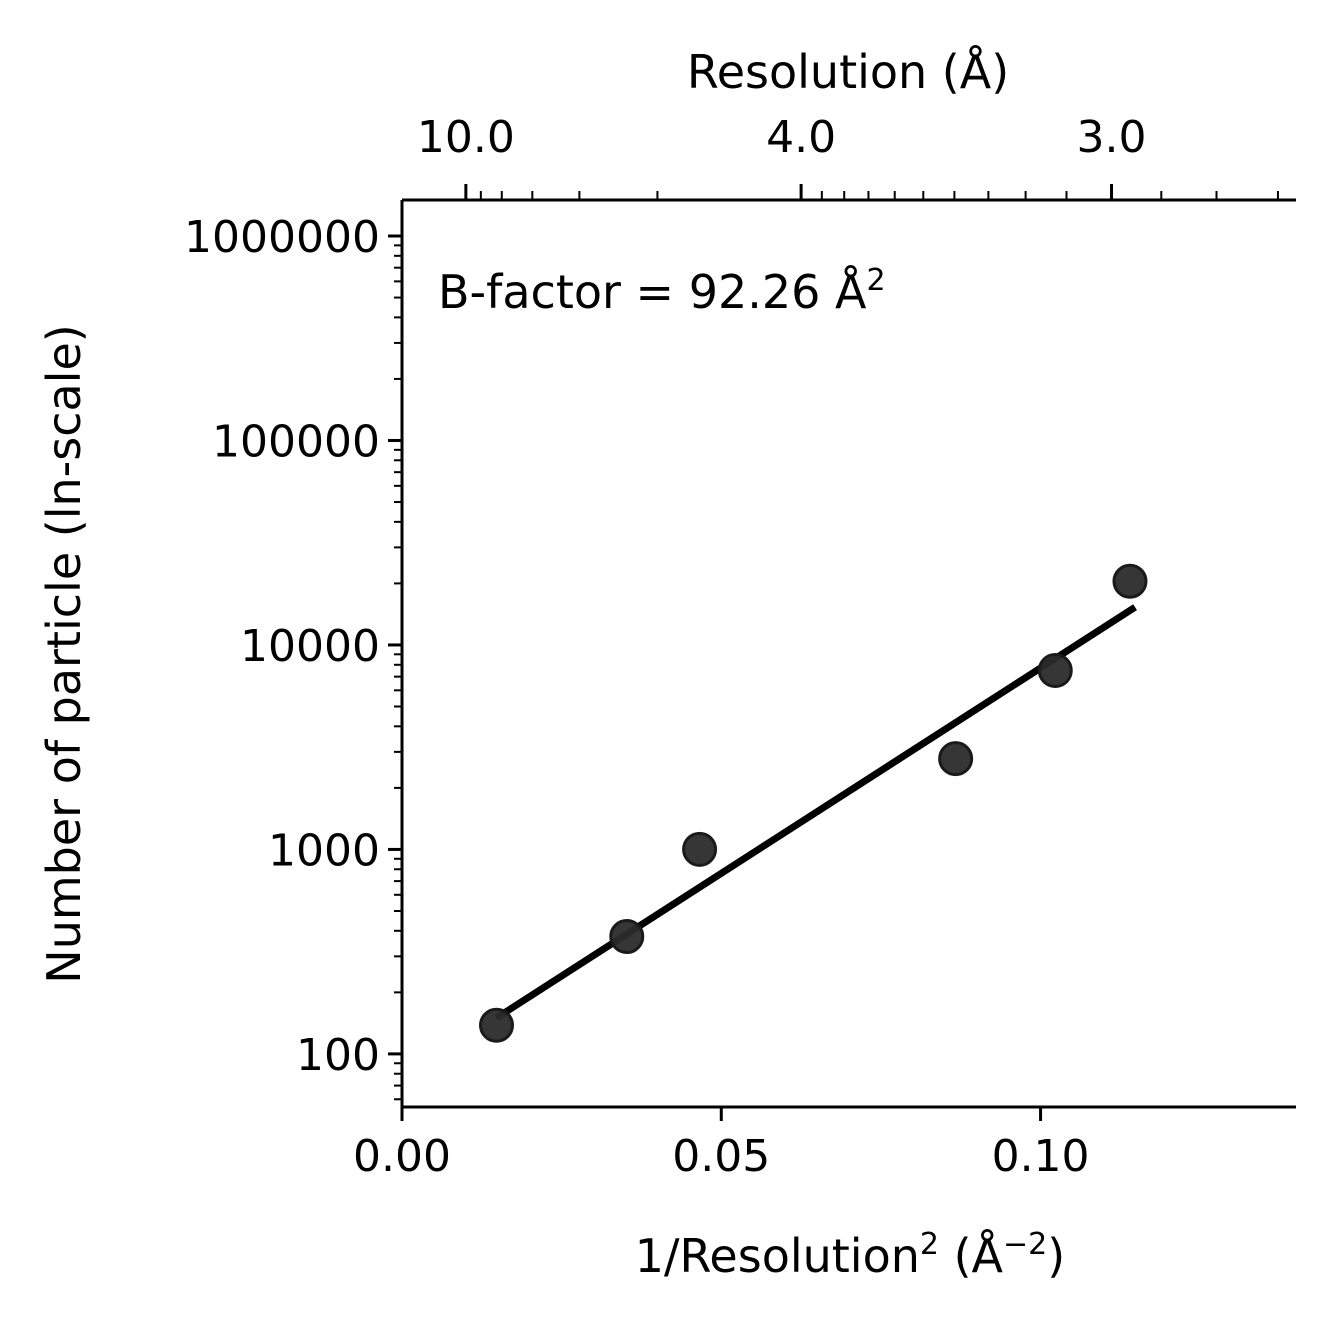 The height and width of the screenshot is (1325, 1334). Describe the element at coordinates (324, 850) in the screenshot. I see `y-tick-label: 1000` at that location.